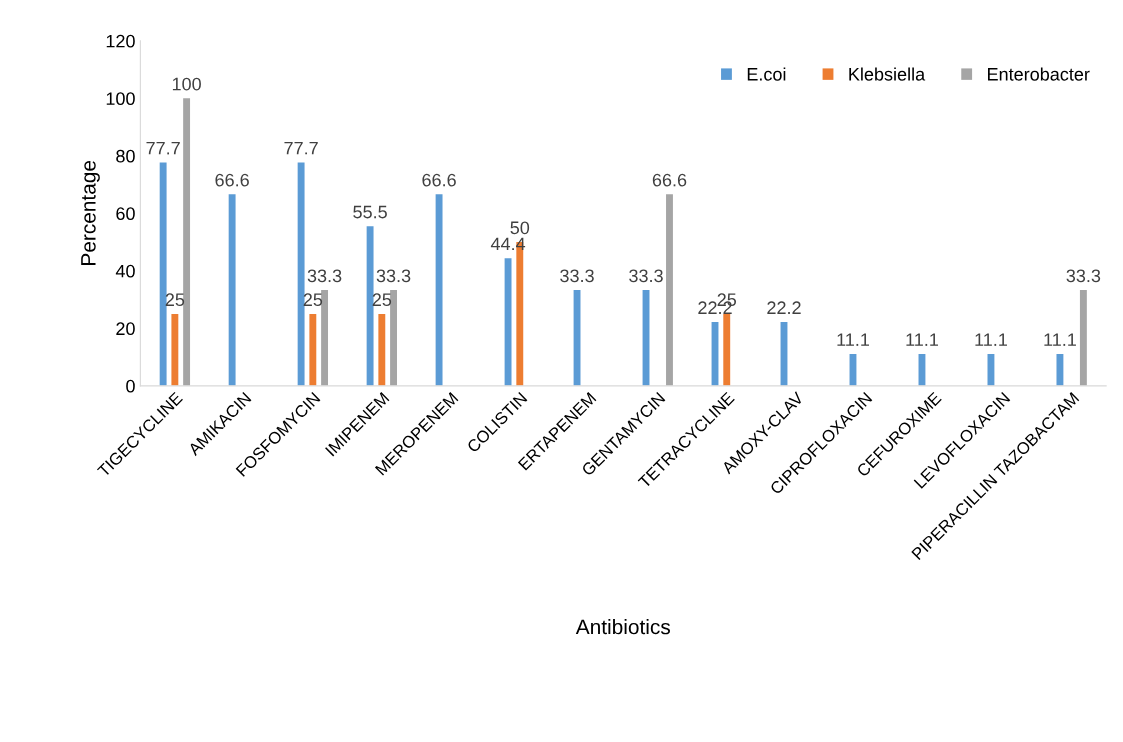 The image size is (1123, 742). Describe the element at coordinates (186, 84) in the screenshot. I see `data-label: 100` at that location.